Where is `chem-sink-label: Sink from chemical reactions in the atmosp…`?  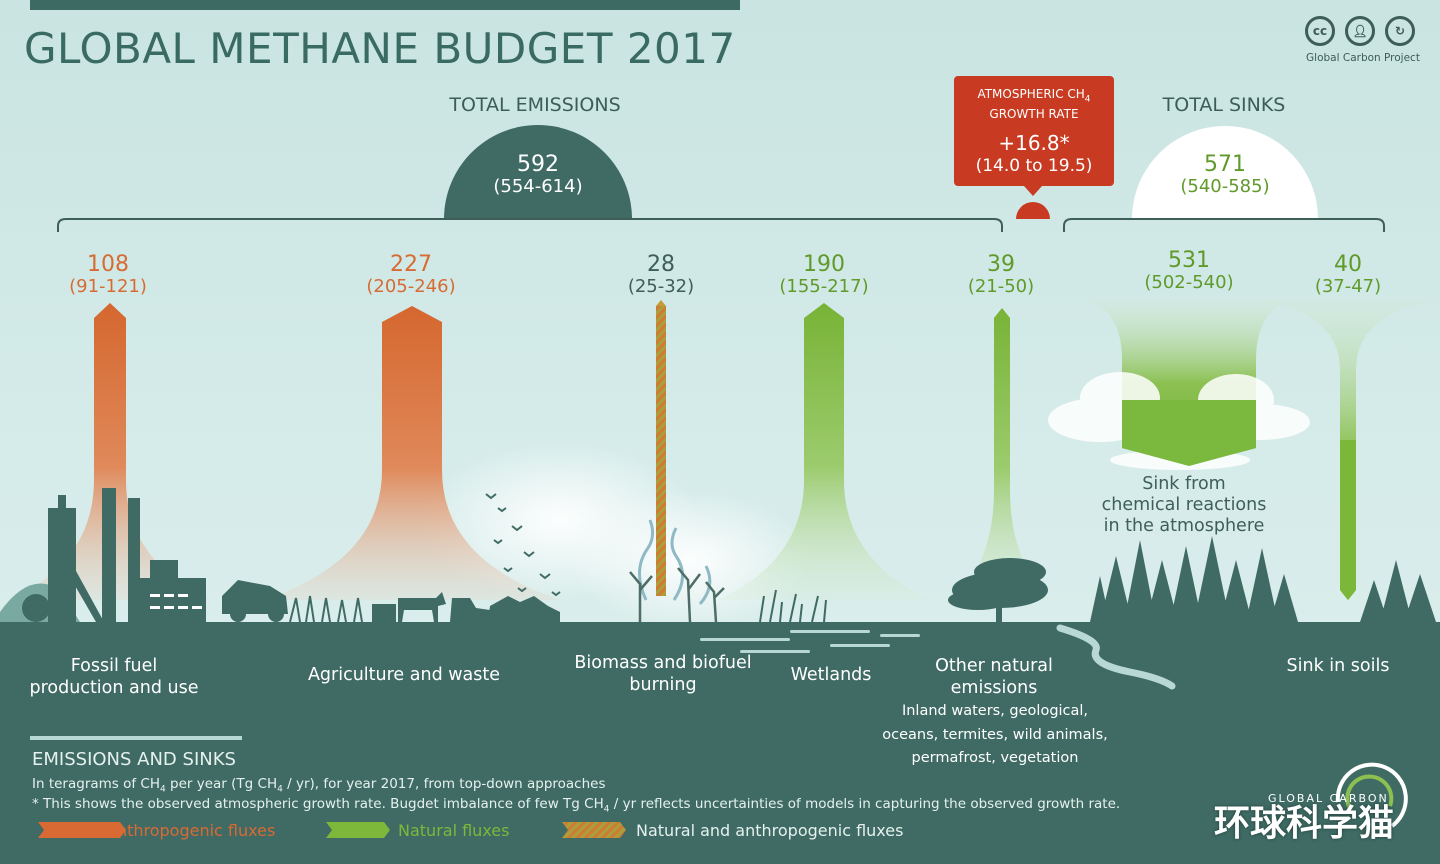
chem-sink-label: Sink from chemical reactions in the atmosp… is located at coordinates (1184, 505).